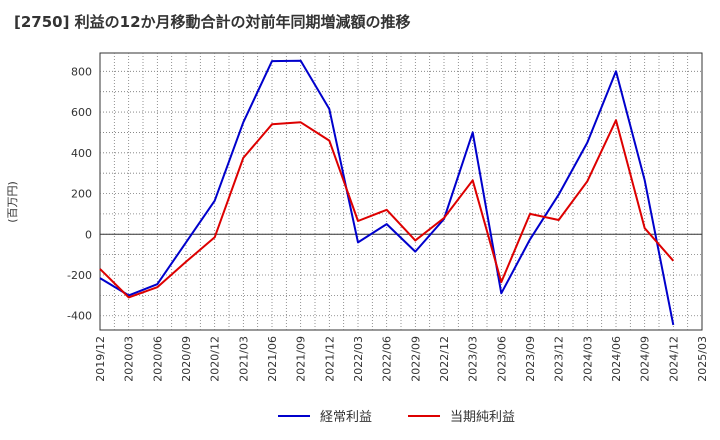 Image resolution: width=720 pixels, height=440 pixels. Describe the element at coordinates (702, 359) in the screenshot. I see `x-tick-label: 2025/03` at that location.